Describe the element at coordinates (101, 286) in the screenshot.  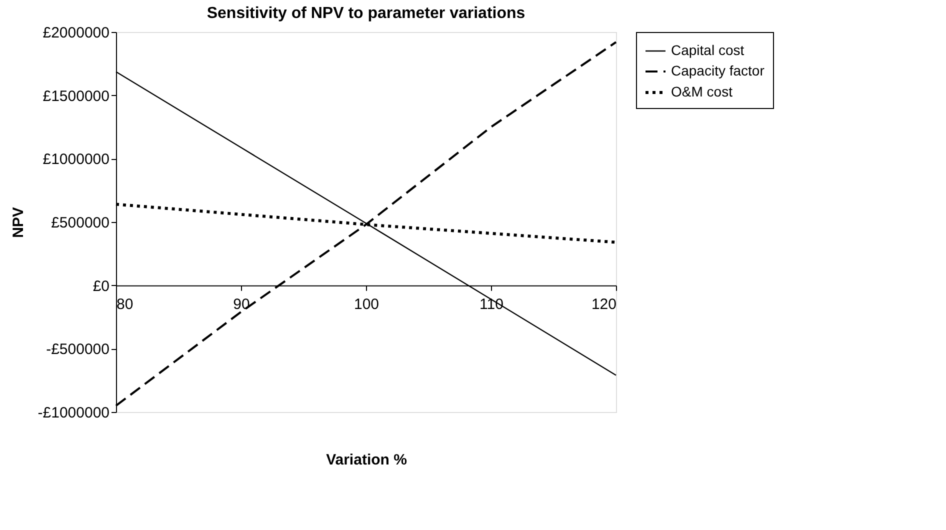
I see `y-tick-label: £0` at that location.